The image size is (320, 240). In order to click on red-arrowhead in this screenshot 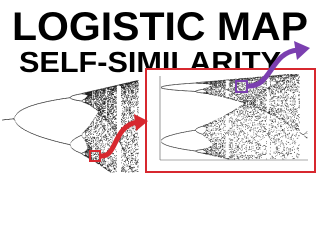, I will do `click(141, 122)`.